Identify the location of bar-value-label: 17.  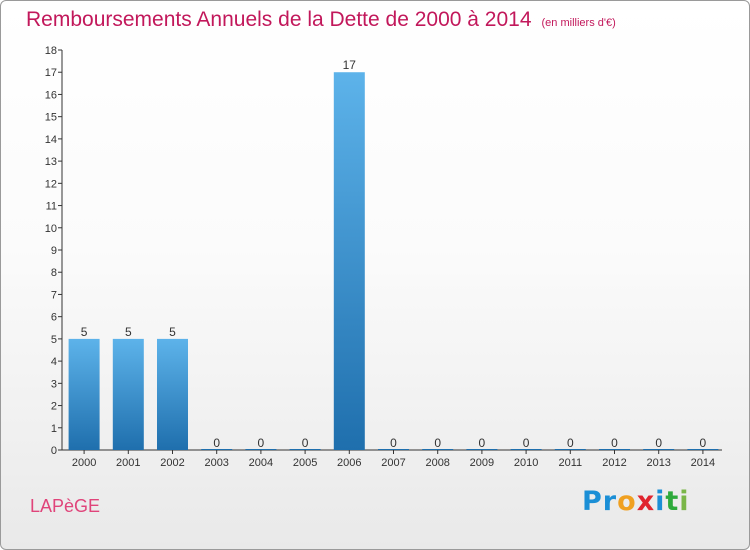
(350, 65).